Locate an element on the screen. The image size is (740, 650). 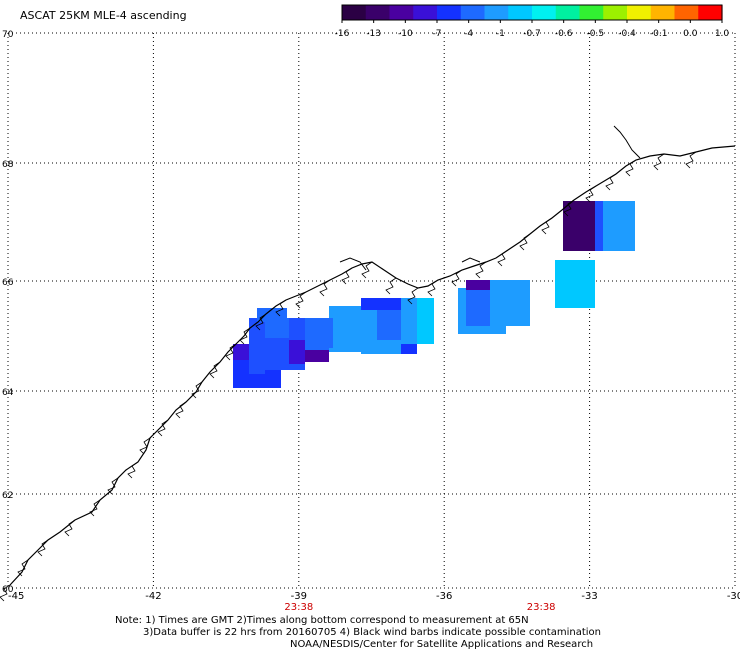
lat-tick-label: 70 is located at coordinates (8, 35).